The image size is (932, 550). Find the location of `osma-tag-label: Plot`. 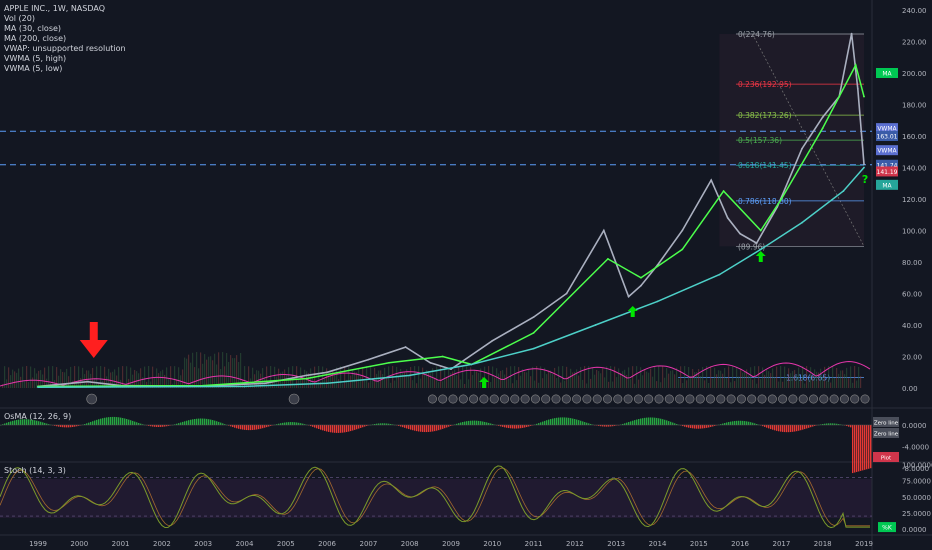

osma-tag-label: Plot is located at coordinates (886, 459).